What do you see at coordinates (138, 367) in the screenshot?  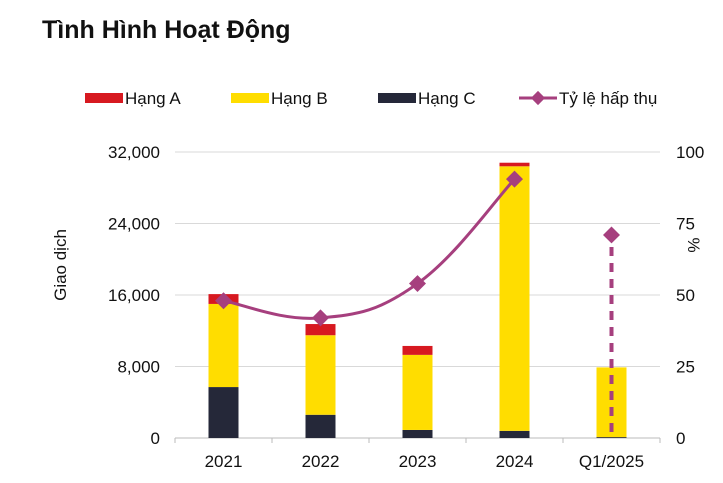 I see `y-tick-label: 8,000` at bounding box center [138, 367].